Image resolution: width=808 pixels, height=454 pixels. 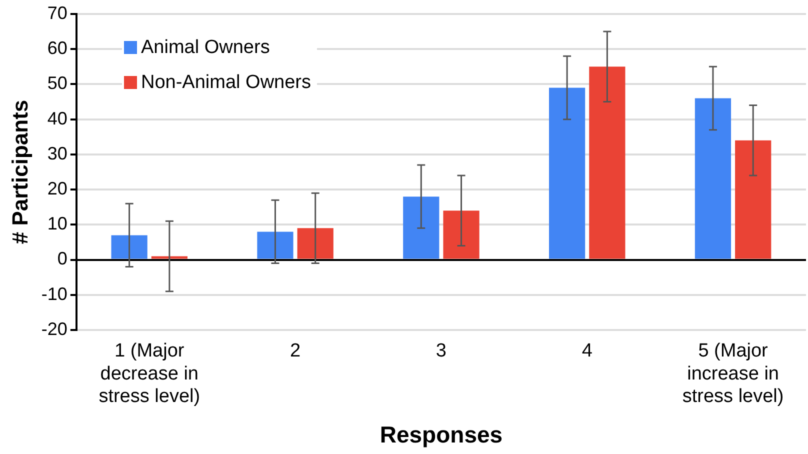 I want to click on y-tick-label: 40, so click(x=57, y=118).